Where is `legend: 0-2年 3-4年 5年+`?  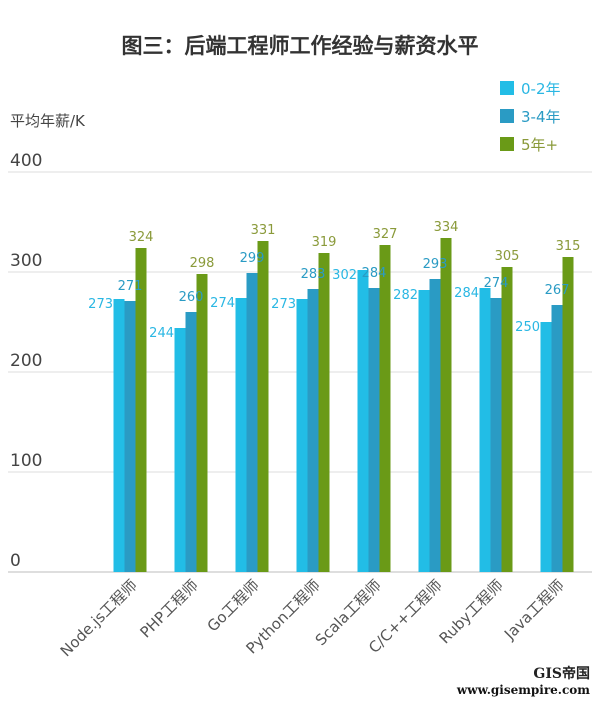
legend: 0-2年 3-4年 5年+ is located at coordinates (530, 118).